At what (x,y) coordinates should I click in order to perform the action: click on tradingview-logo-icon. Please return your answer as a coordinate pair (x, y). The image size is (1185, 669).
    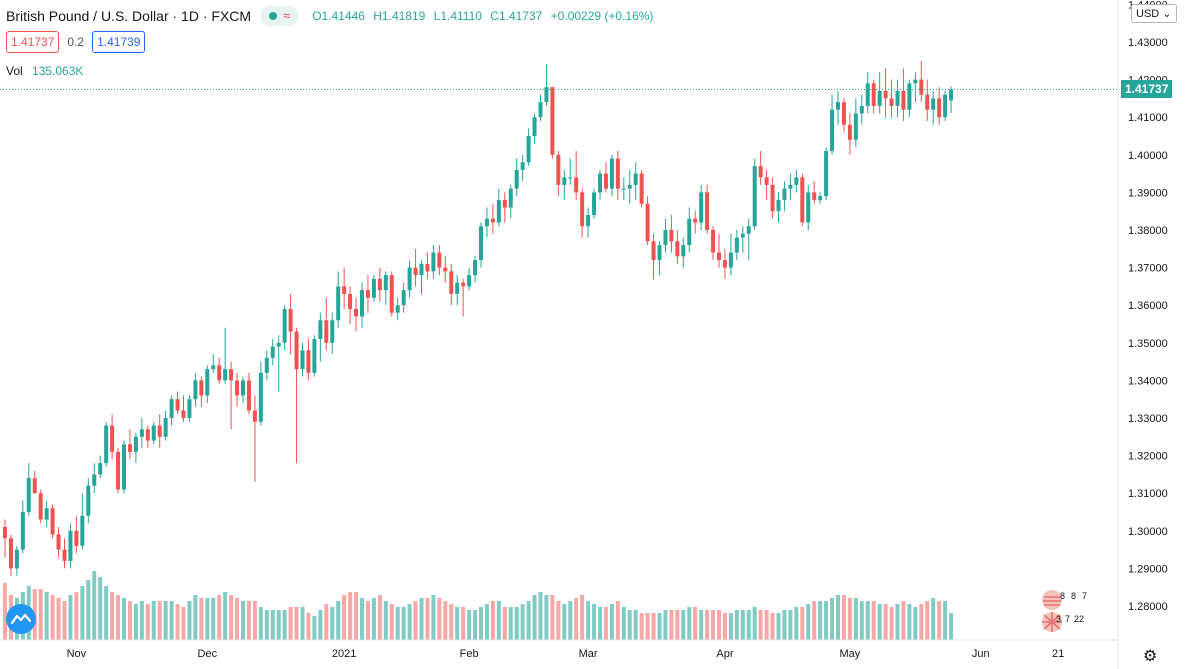
    Looking at the image, I should click on (21, 619).